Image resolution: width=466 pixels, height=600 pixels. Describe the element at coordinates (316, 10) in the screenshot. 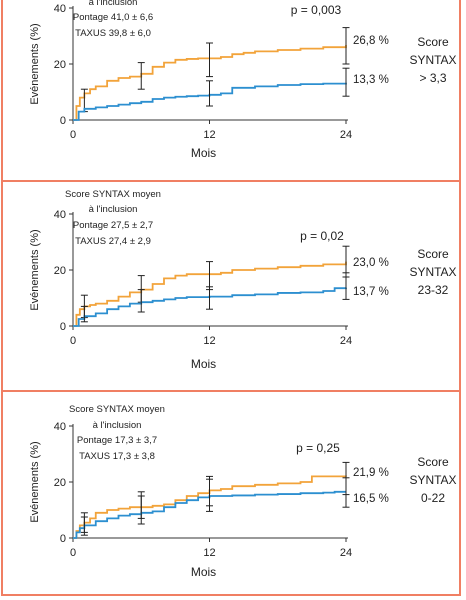

I see `p-value: p = 0,003` at that location.